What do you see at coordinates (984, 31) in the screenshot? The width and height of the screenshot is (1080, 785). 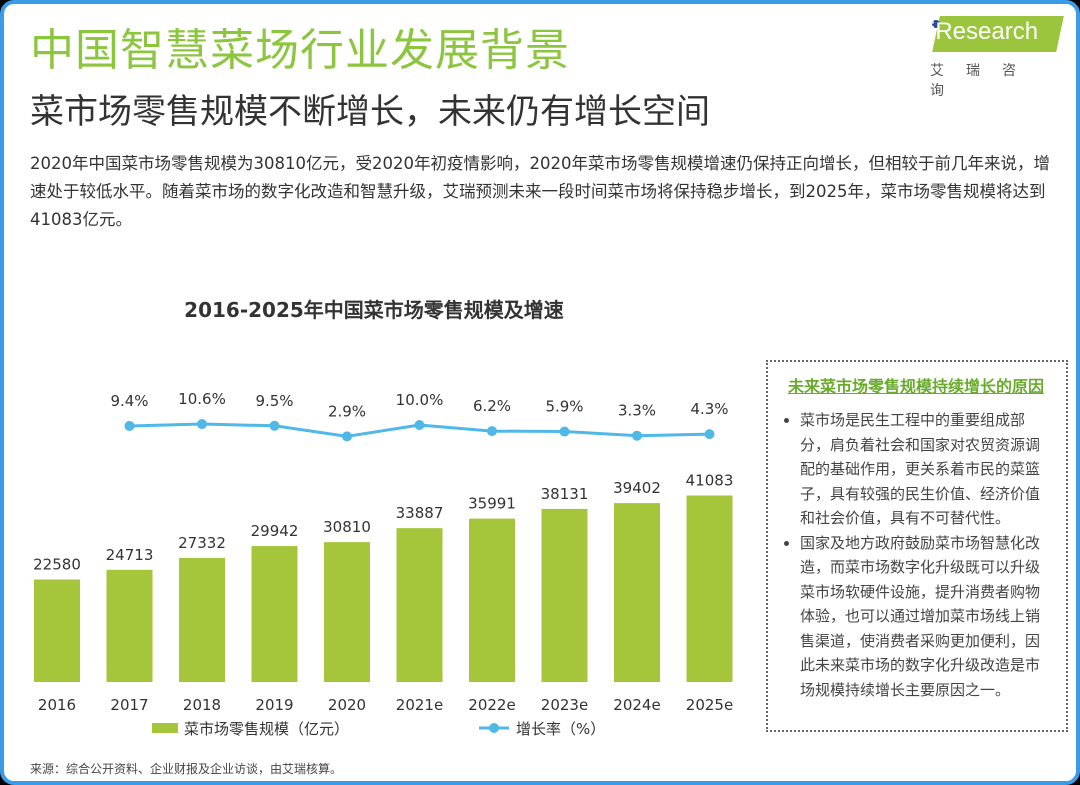 I see `logo-text: iResearch` at bounding box center [984, 31].